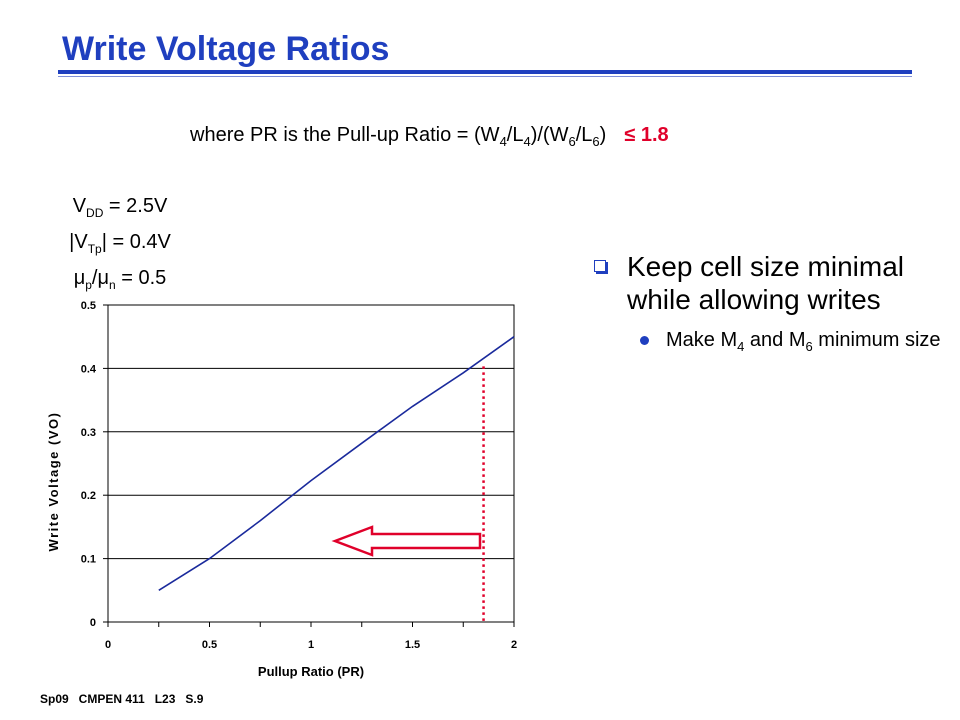 This screenshot has width=960, height=720. I want to click on title-underline-shadow, so click(485, 76).